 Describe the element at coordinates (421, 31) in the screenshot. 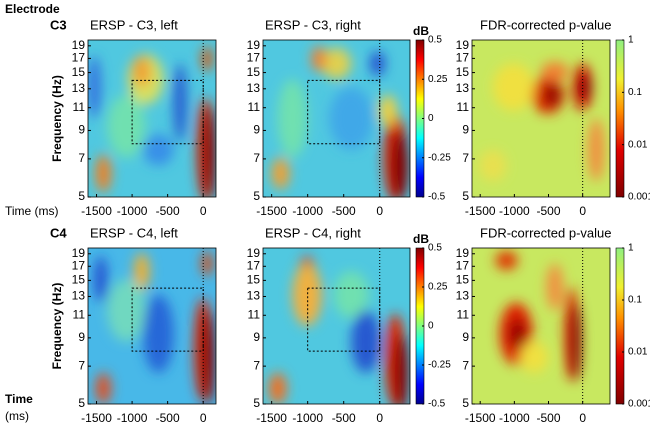

I see `colorbar-label: dB` at that location.